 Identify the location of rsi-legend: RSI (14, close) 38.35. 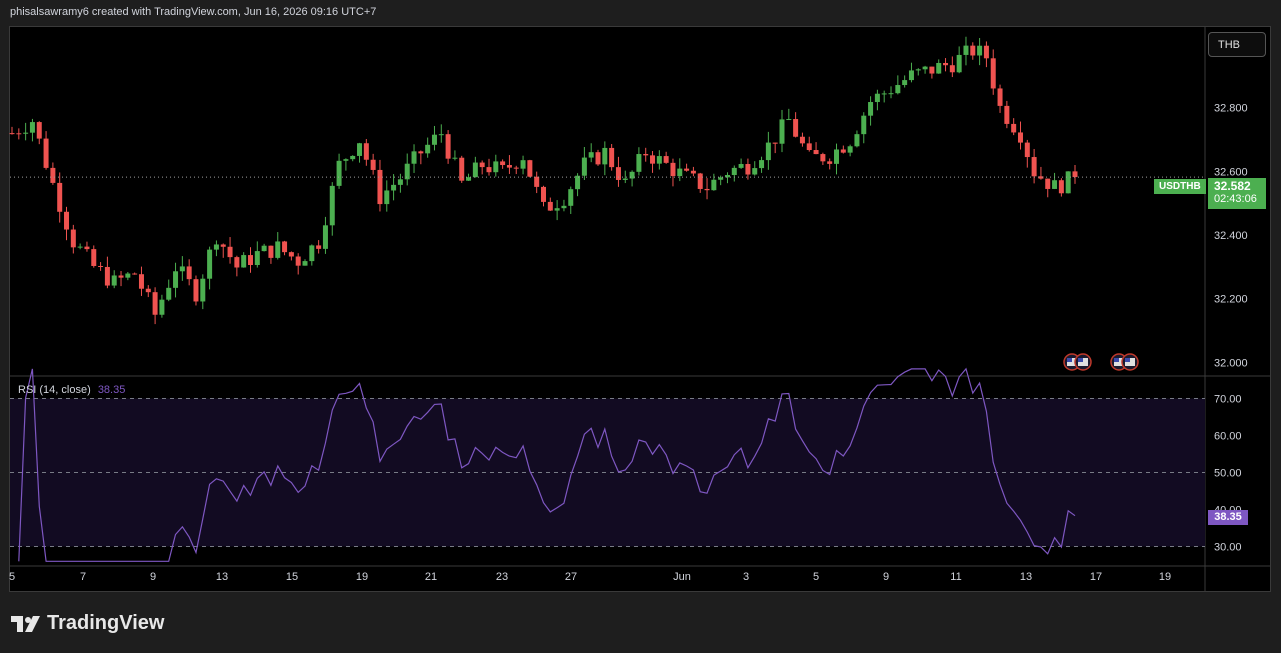
(71, 390).